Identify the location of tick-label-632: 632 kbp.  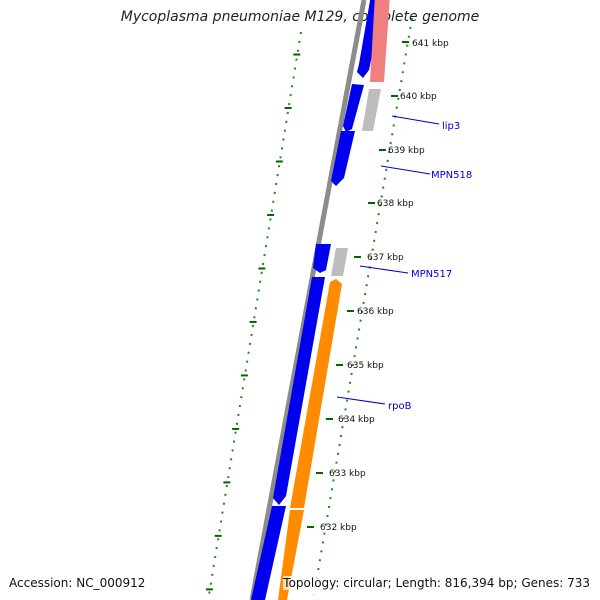
(338, 528).